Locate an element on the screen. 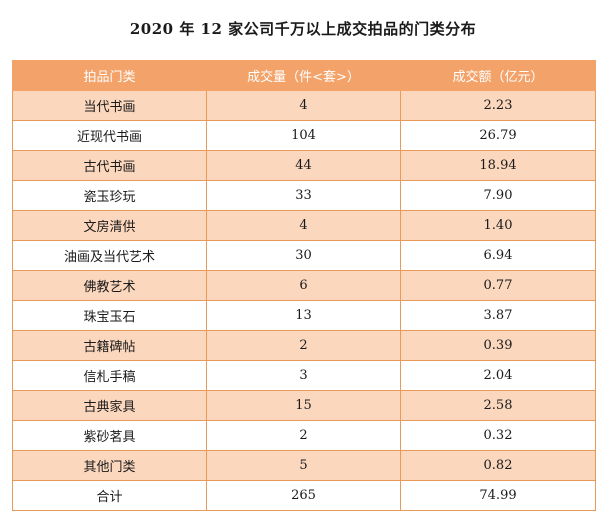  volume-cell: 44 is located at coordinates (303, 165).